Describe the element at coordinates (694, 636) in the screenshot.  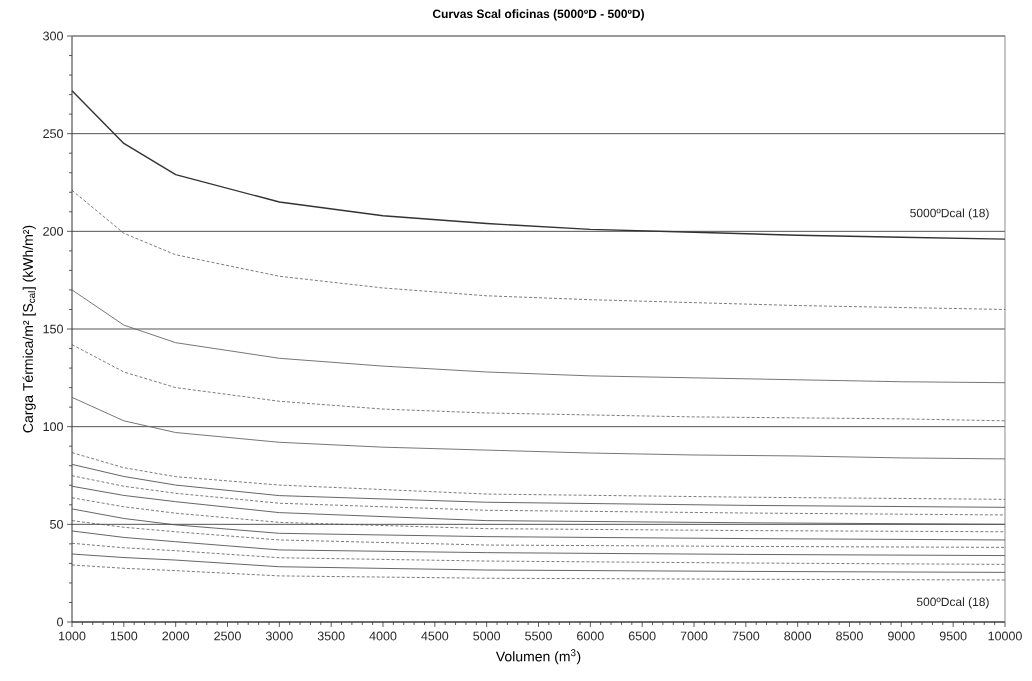
I see `x-tick-label: 7000` at that location.